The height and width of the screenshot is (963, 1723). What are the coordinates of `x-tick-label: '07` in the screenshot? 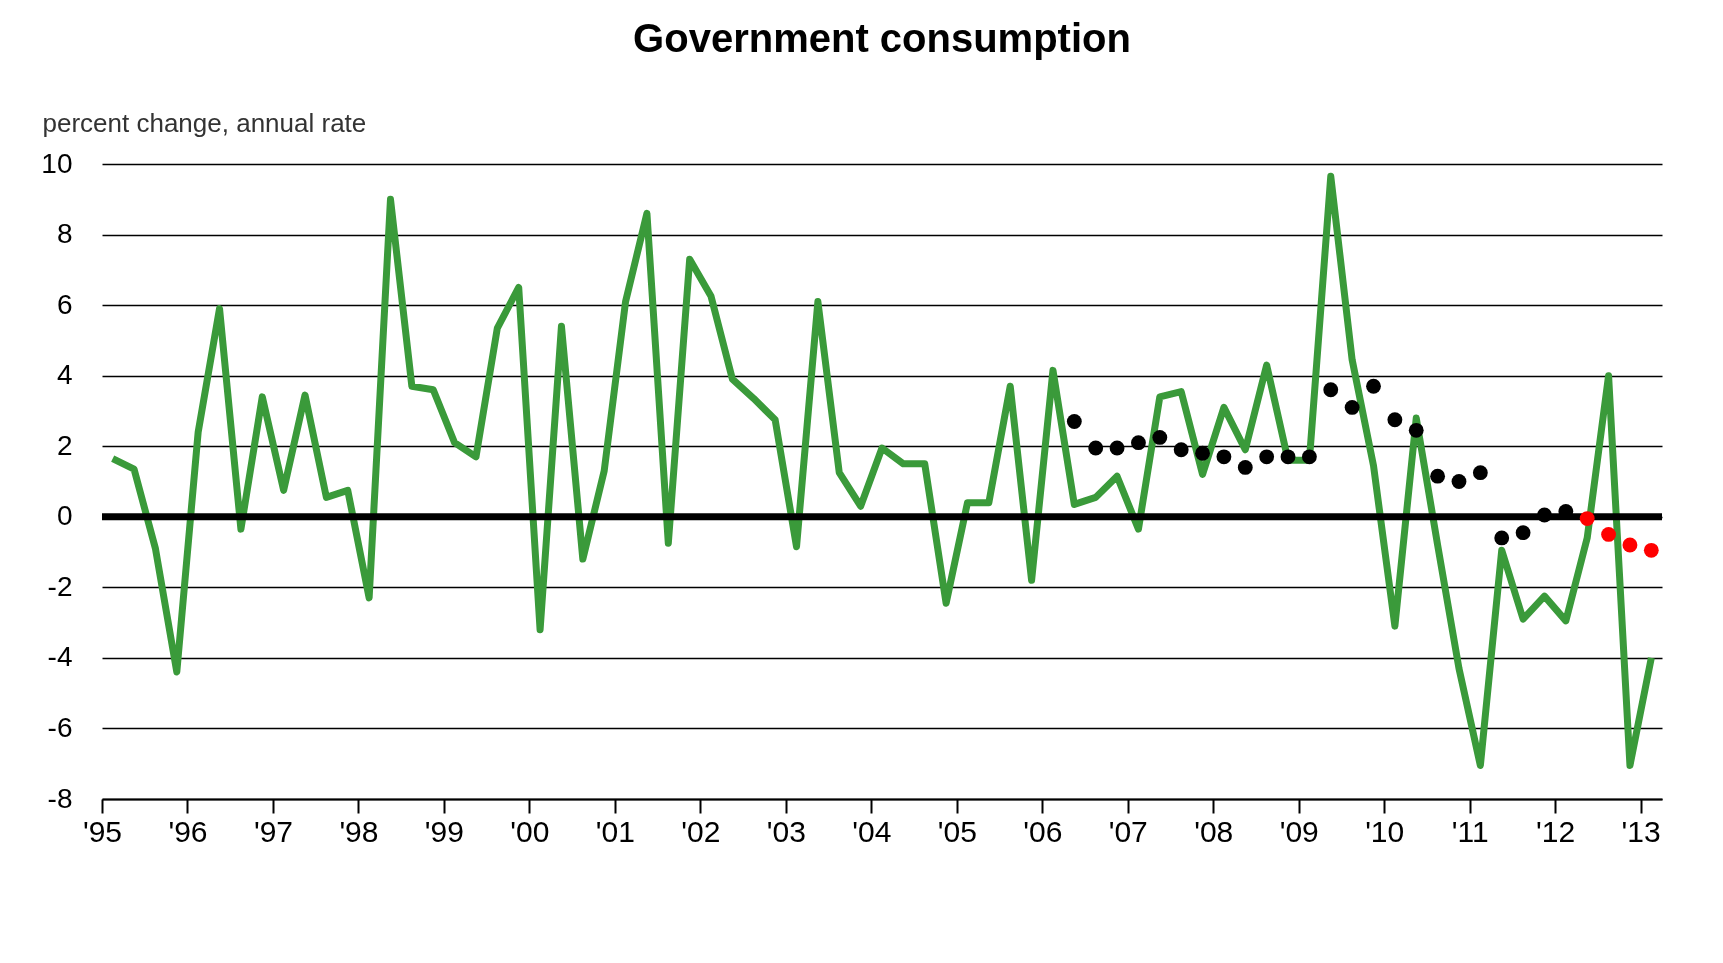 It's located at (1128, 831).